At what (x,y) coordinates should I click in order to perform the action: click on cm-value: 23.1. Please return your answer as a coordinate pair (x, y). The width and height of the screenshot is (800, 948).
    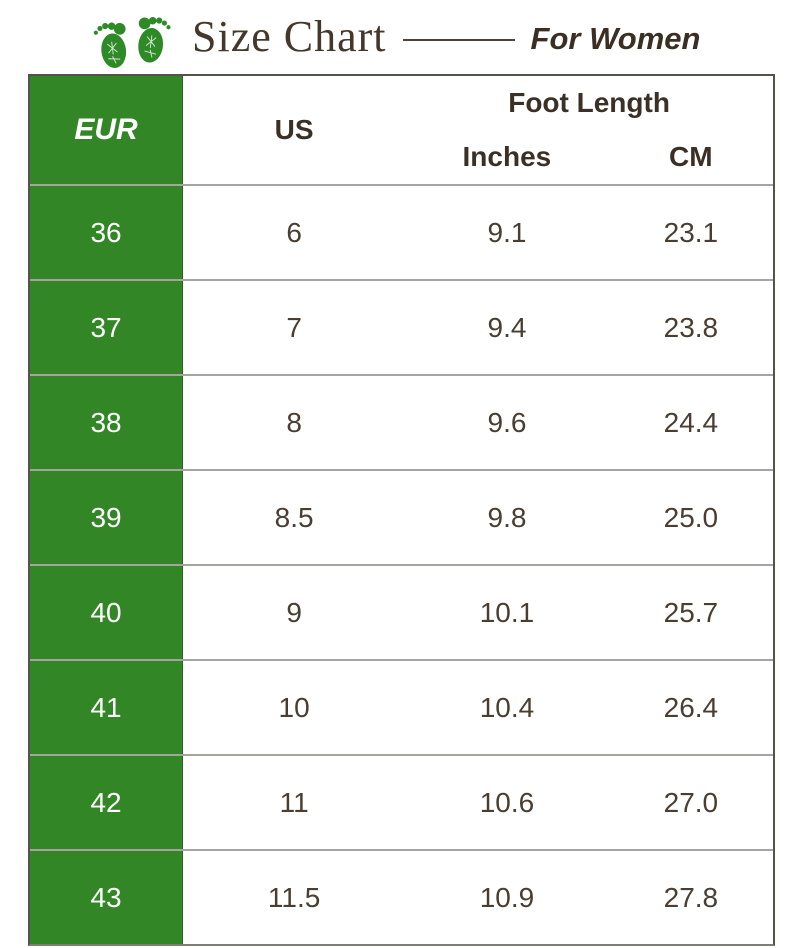
    Looking at the image, I should click on (691, 232).